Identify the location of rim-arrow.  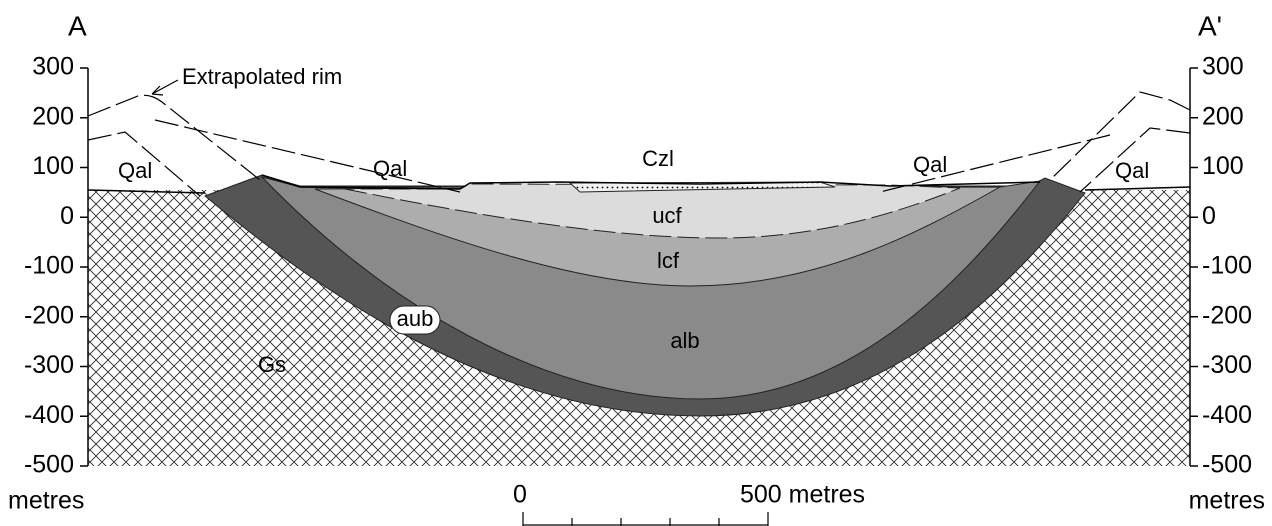
(165, 87).